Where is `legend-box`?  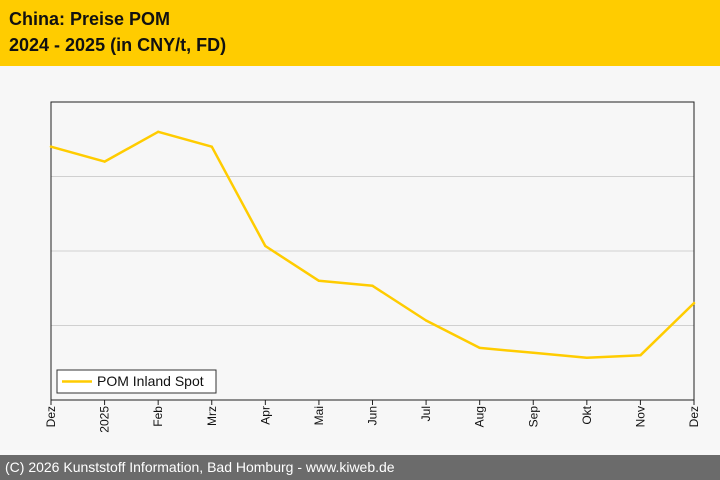 legend-box is located at coordinates (136, 381).